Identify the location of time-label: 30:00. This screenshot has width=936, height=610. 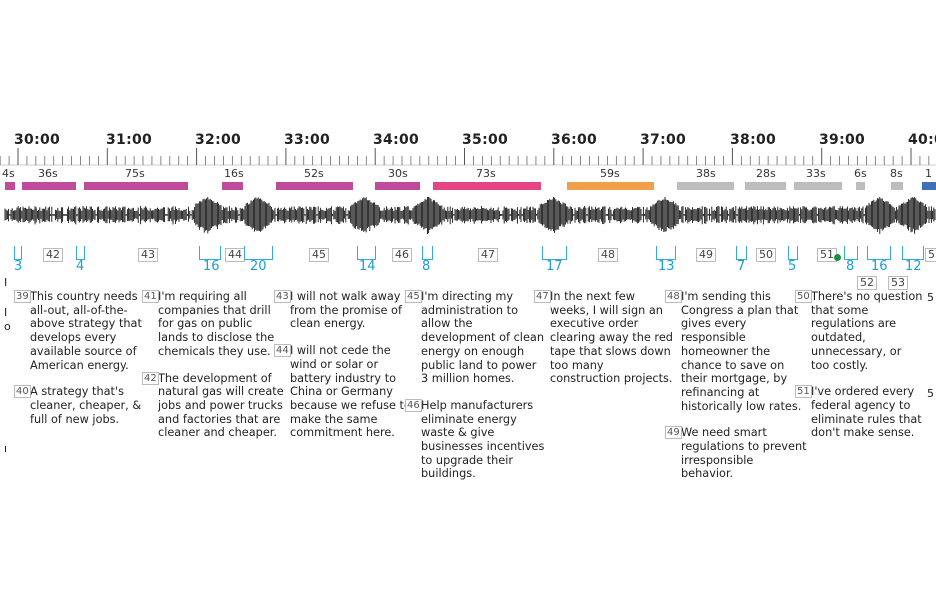
(37, 140).